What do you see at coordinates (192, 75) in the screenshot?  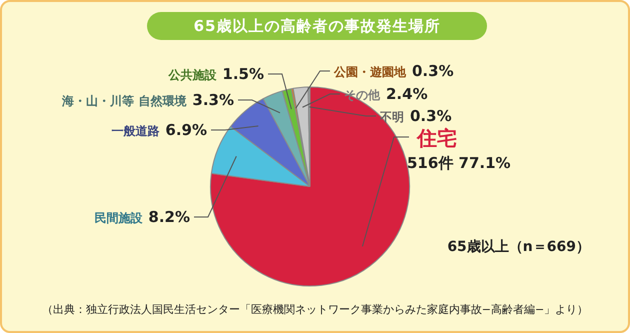 I see `slice-label: 公共施設` at bounding box center [192, 75].